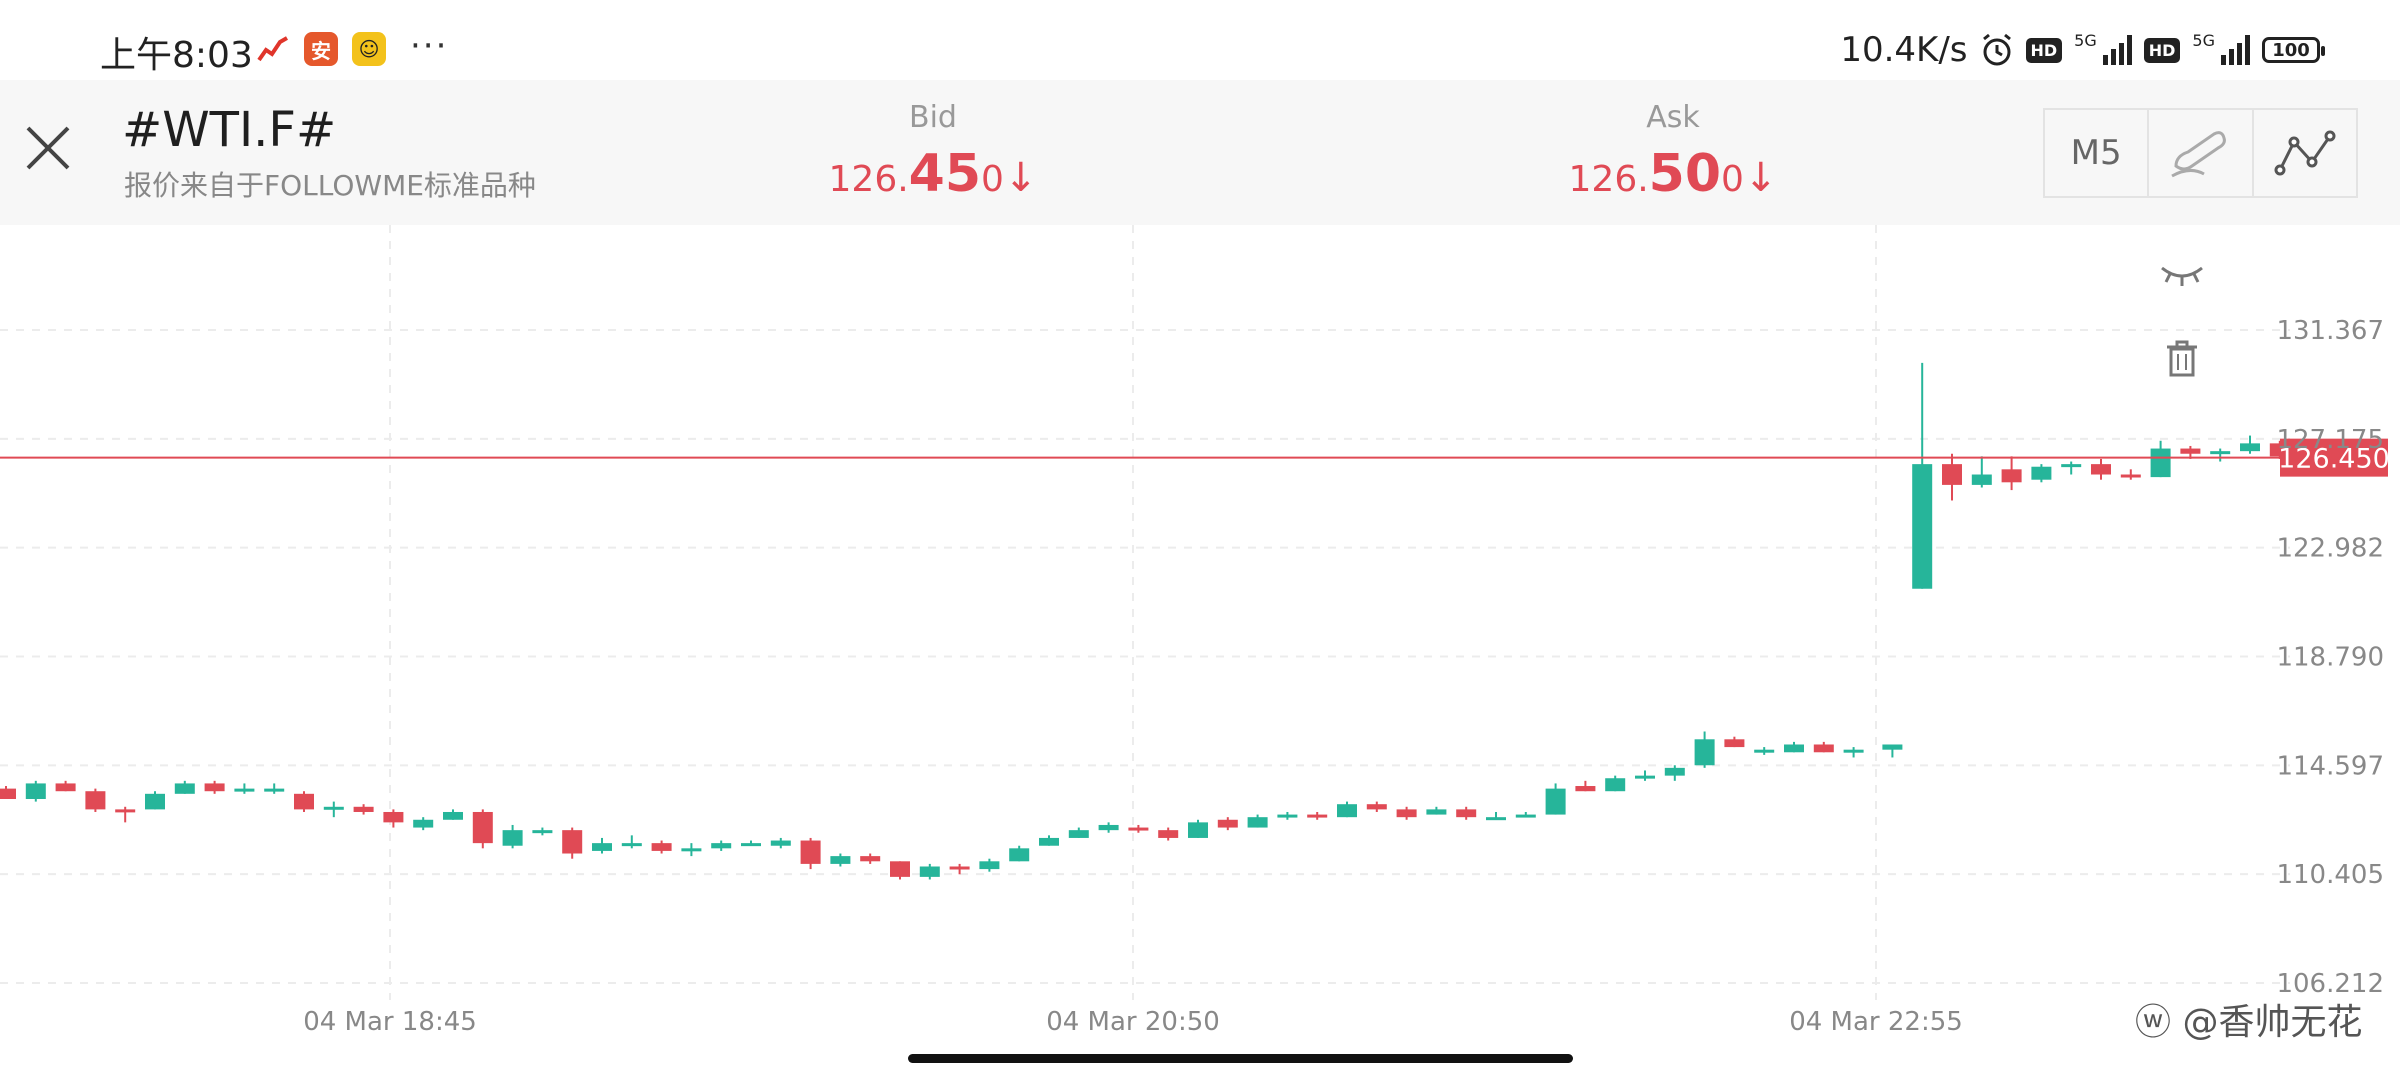 The width and height of the screenshot is (2400, 1080). Describe the element at coordinates (1020, 178) in the screenshot. I see `bid-down-arrow-icon: ↓` at that location.